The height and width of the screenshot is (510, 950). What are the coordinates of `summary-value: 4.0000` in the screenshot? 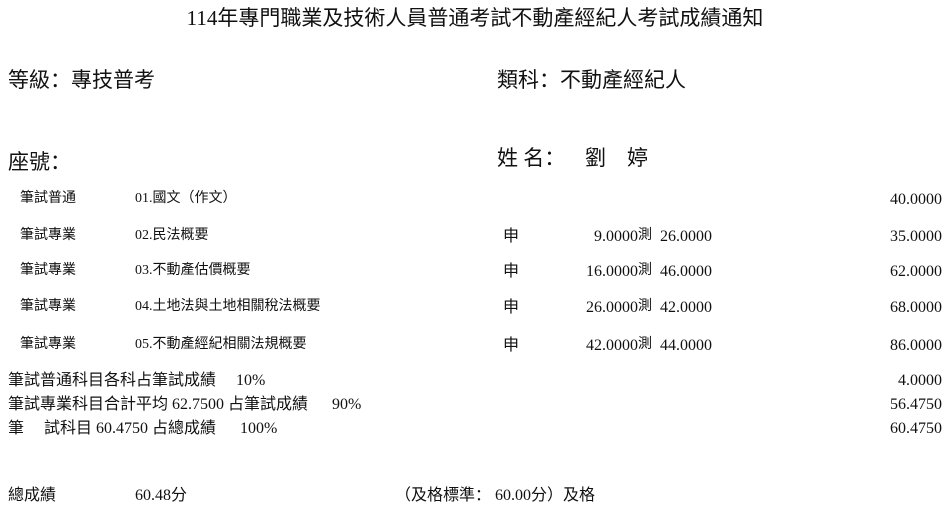 It's located at (920, 380).